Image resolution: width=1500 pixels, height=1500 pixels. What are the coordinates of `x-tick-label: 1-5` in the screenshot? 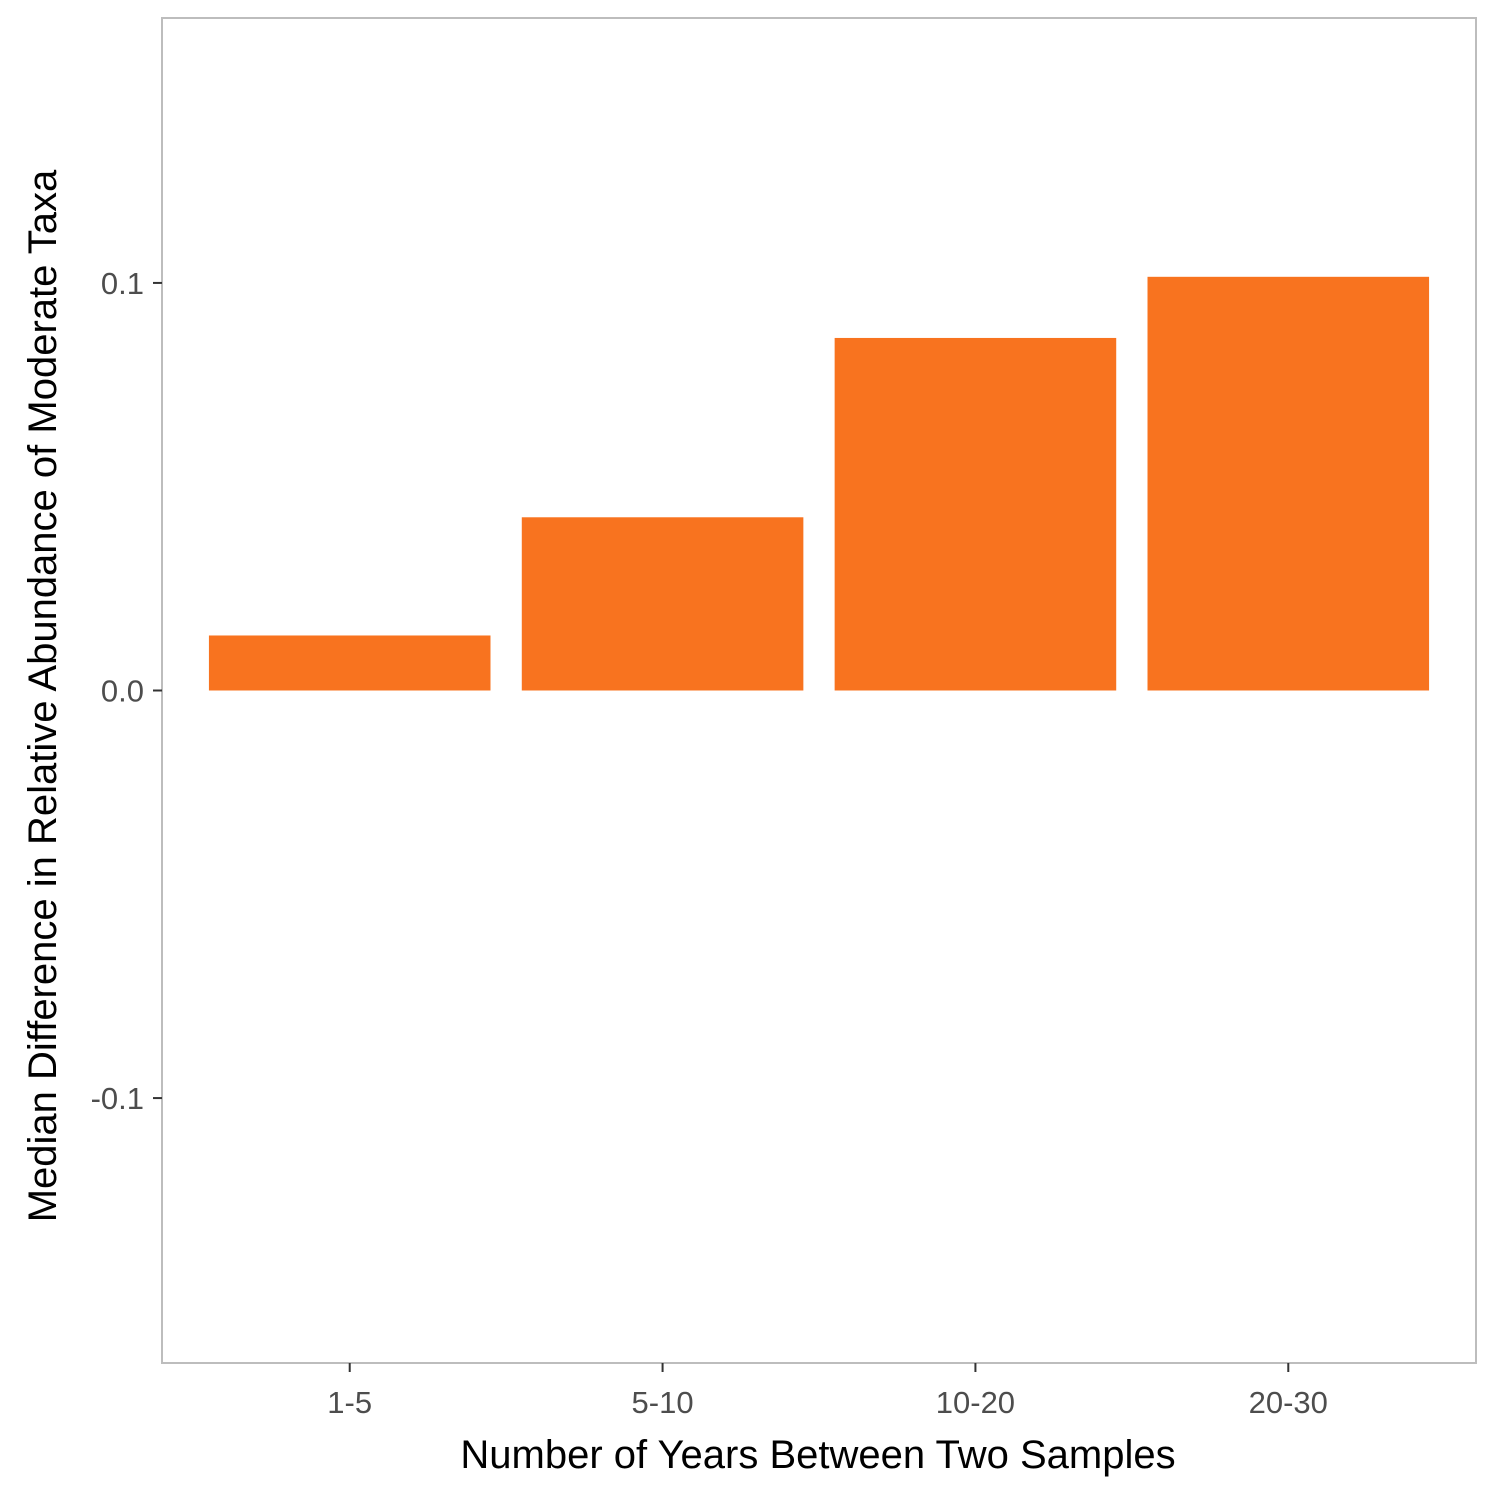 It's located at (349, 1402).